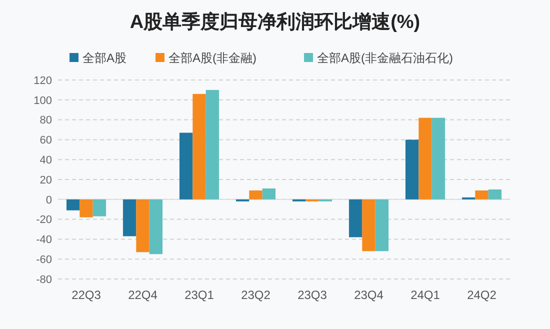 This screenshot has height=329, width=550. I want to click on chart-title: A股单季度归母净利润环比增速(%), so click(275, 22).